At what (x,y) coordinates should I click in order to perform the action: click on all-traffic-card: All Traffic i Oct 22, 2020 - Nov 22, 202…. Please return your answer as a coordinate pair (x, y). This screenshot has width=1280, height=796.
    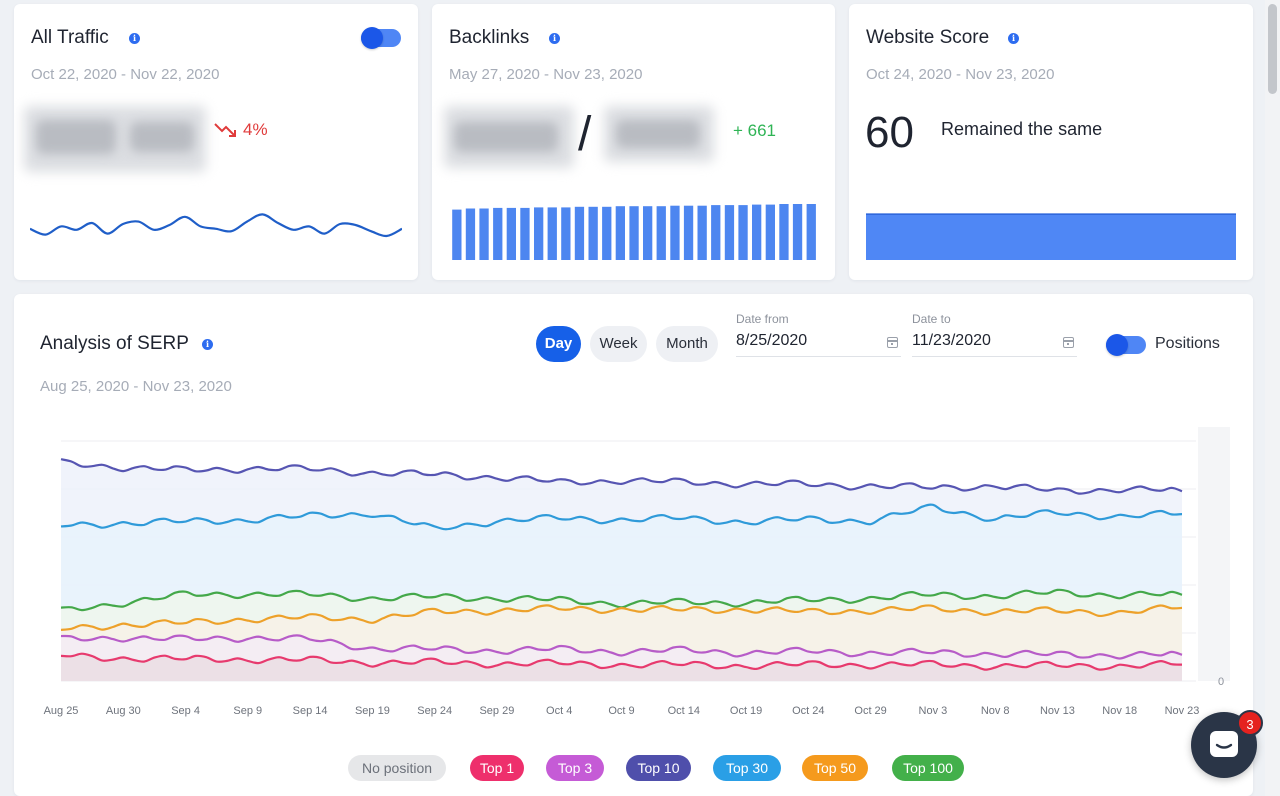
    Looking at the image, I should click on (216, 142).